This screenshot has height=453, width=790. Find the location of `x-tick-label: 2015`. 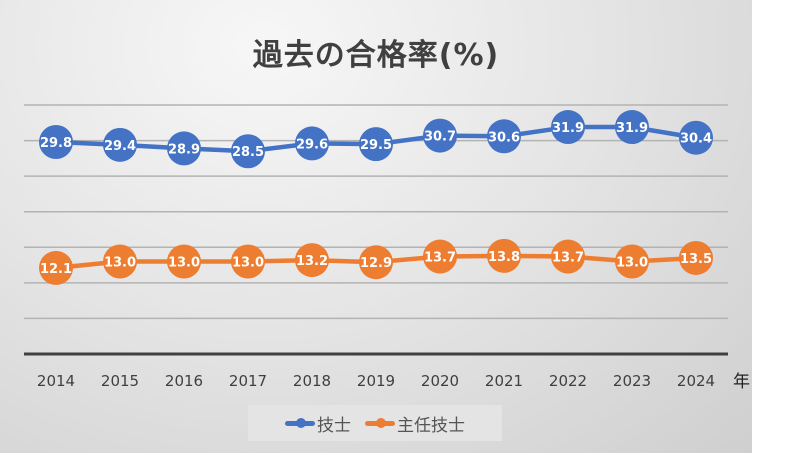

x-tick-label: 2015 is located at coordinates (120, 381).